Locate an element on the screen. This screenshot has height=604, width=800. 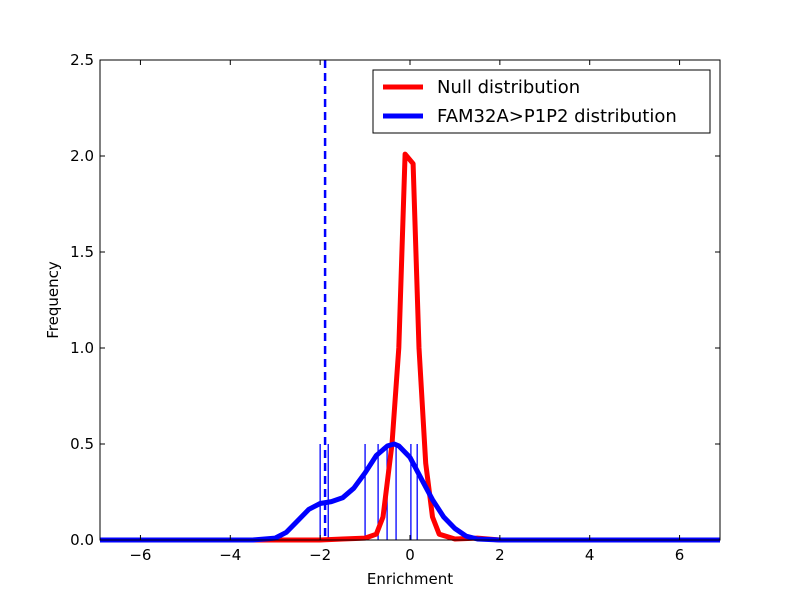
x-tick-label: 6 is located at coordinates (680, 555).